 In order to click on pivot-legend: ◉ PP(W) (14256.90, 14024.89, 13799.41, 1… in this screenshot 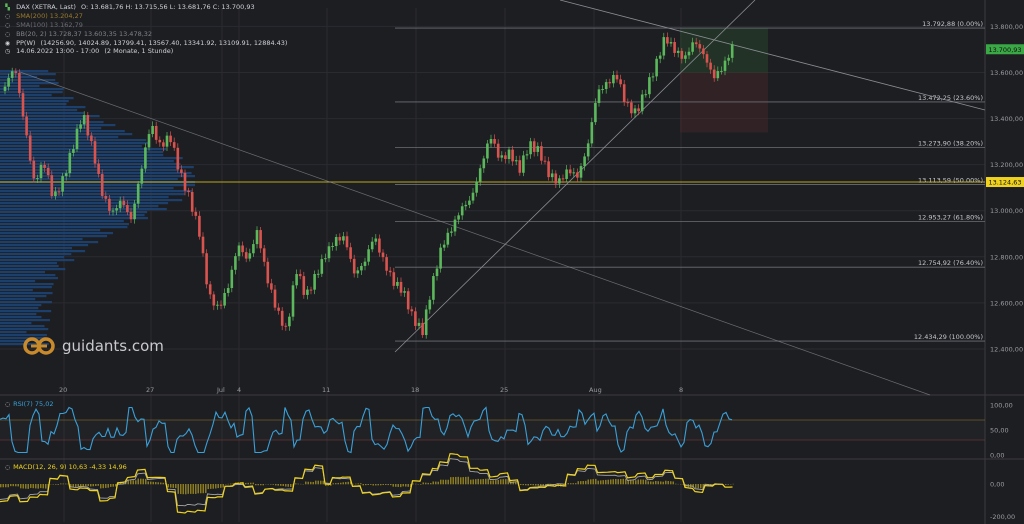, I will do `click(147, 43)`.